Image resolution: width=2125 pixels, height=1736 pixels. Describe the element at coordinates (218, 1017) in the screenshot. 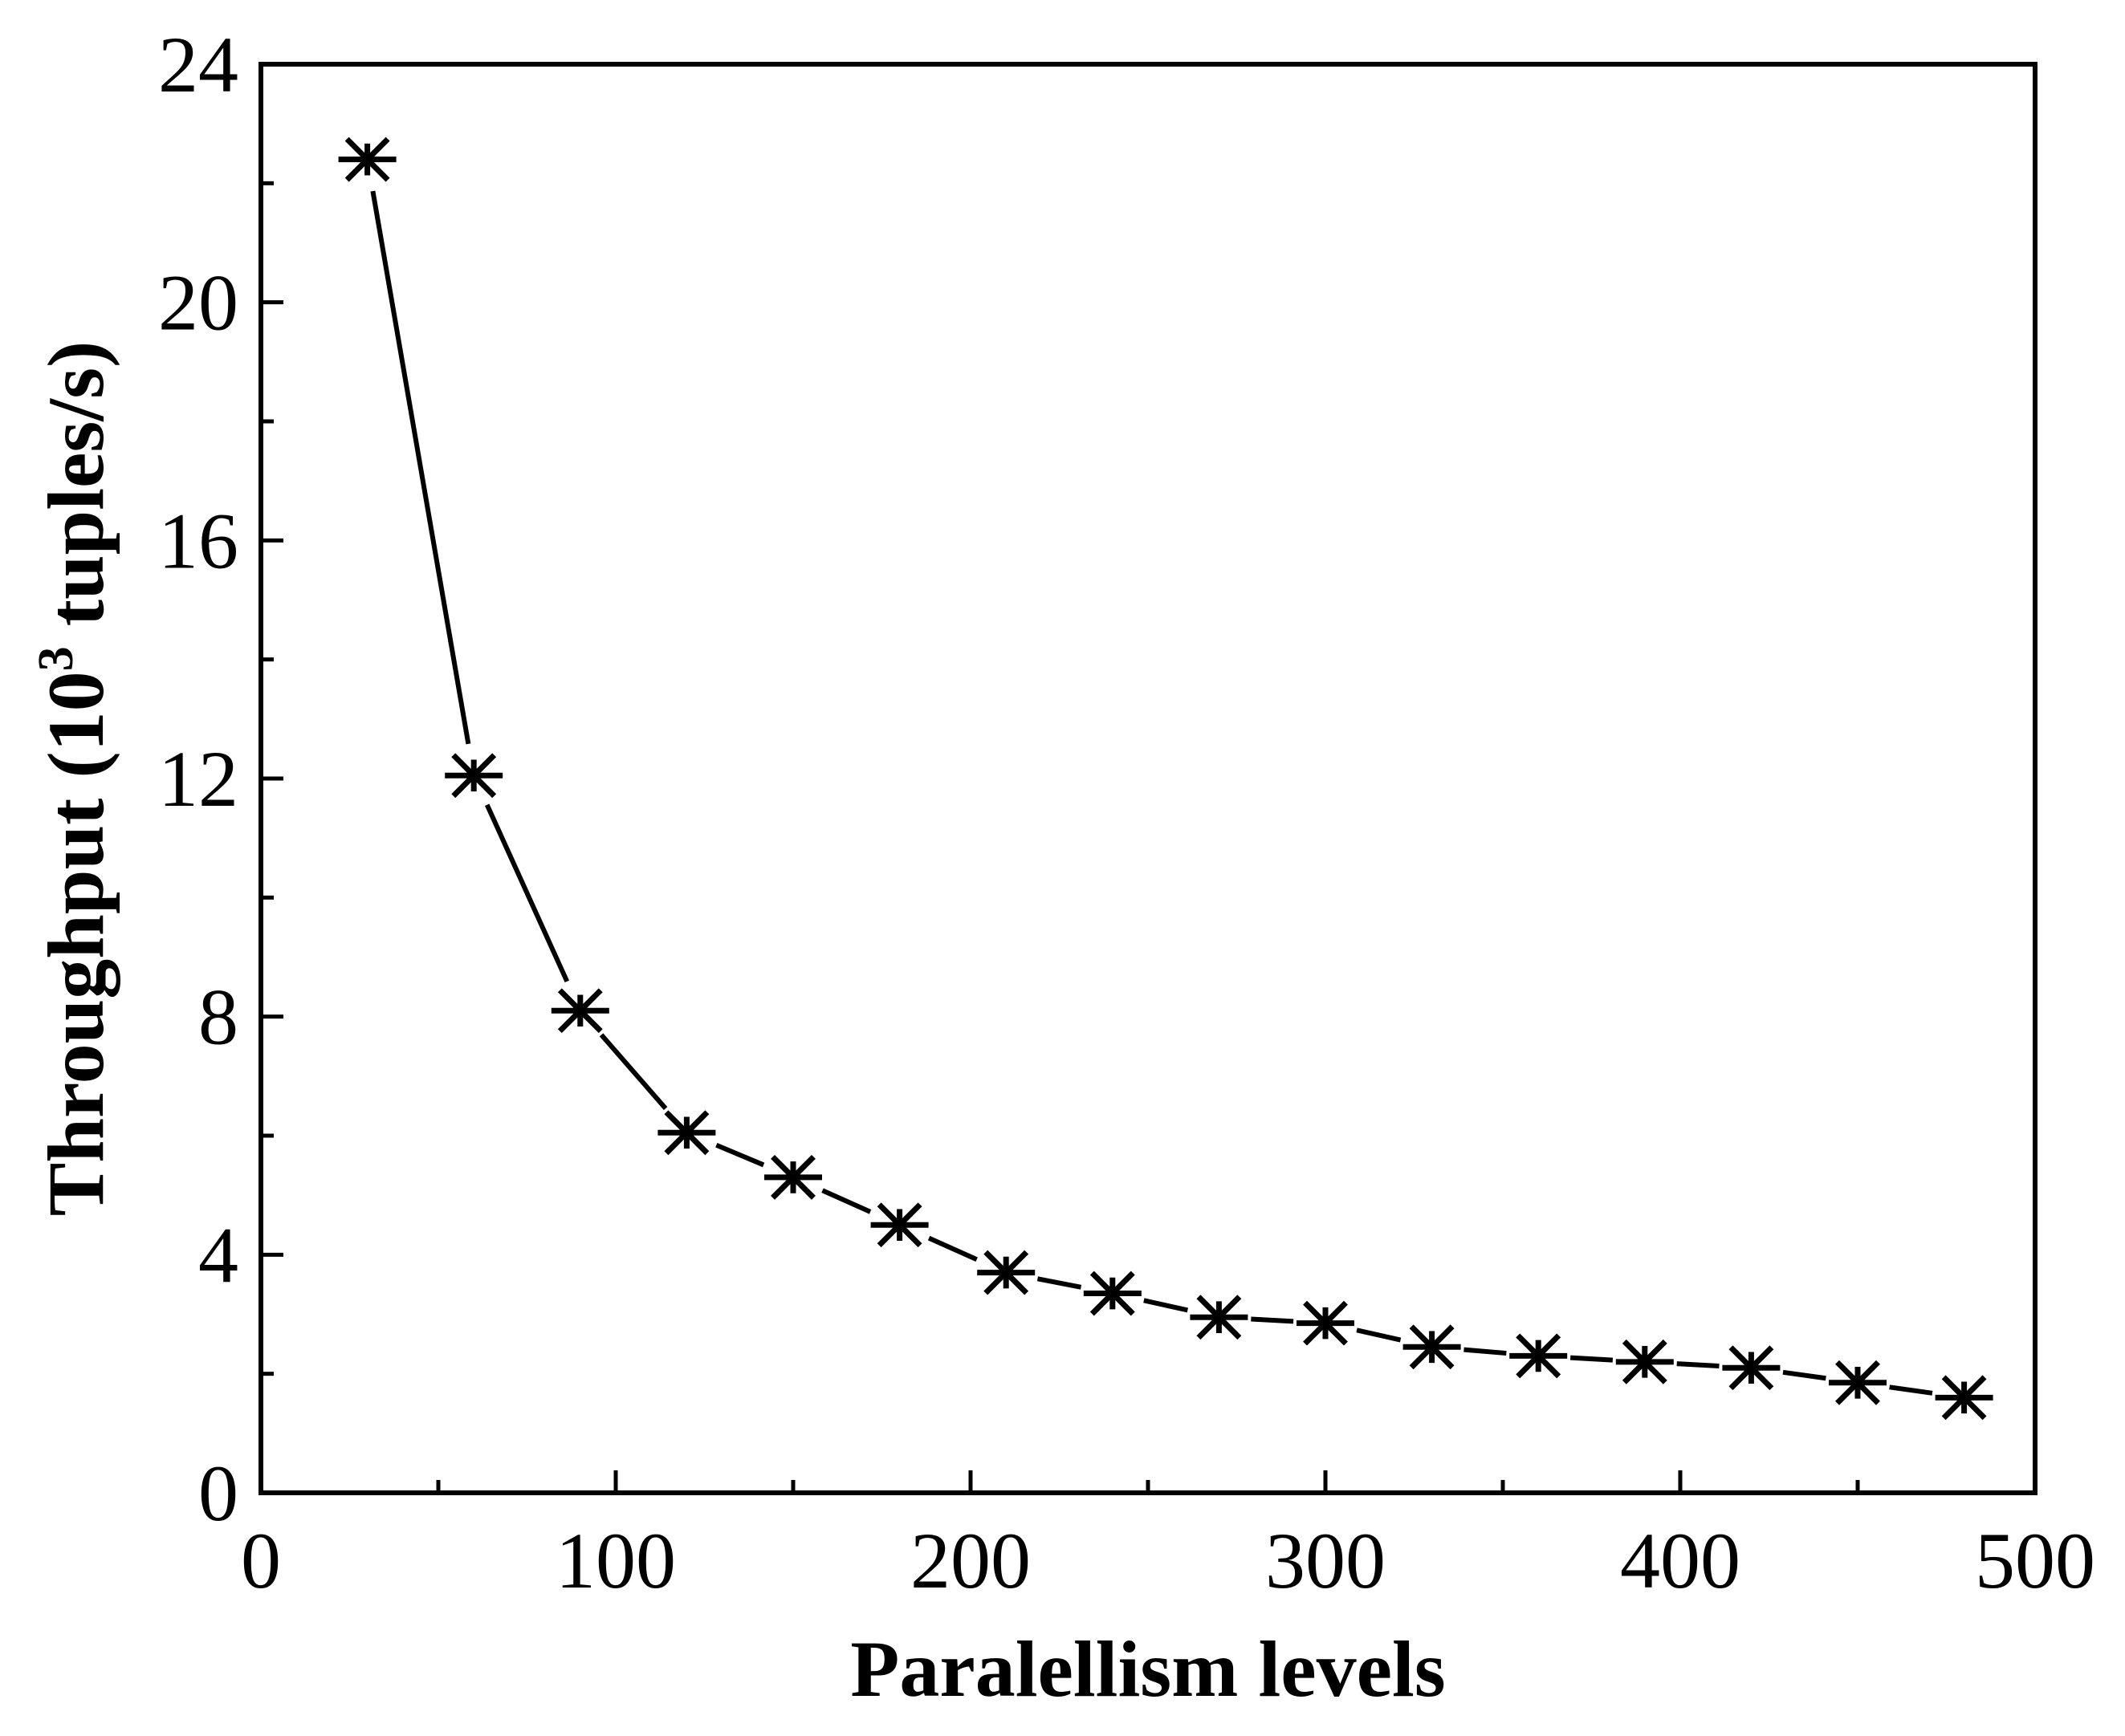

I see `y-tick-label: 8` at that location.